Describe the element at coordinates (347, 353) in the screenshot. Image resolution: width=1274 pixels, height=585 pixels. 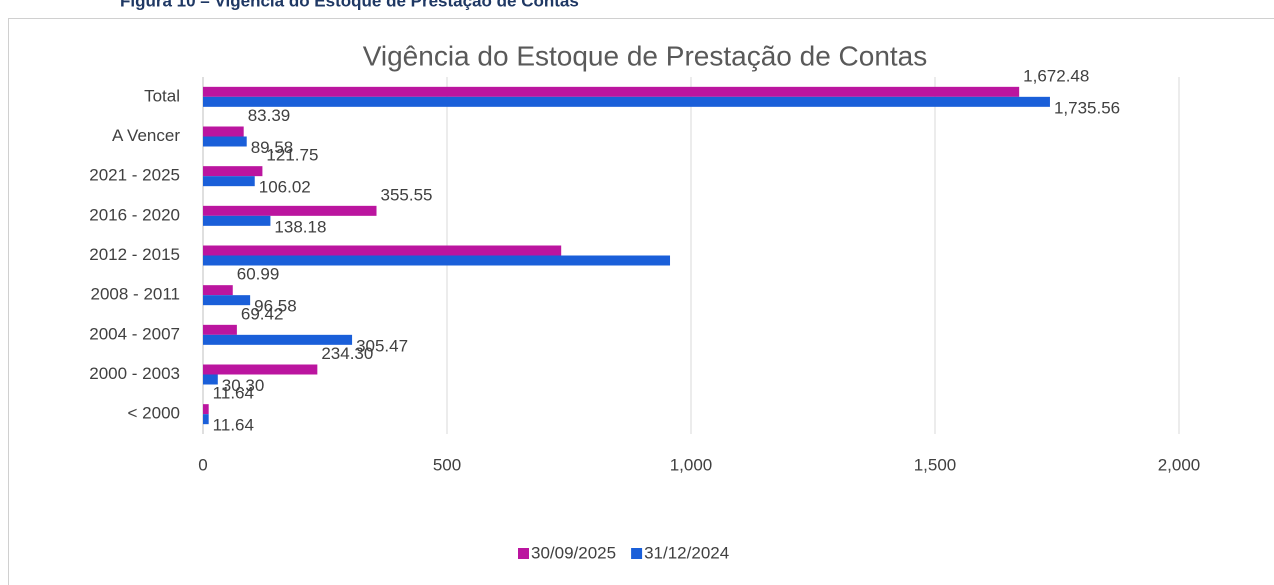
I see `data-label: 234.30` at that location.